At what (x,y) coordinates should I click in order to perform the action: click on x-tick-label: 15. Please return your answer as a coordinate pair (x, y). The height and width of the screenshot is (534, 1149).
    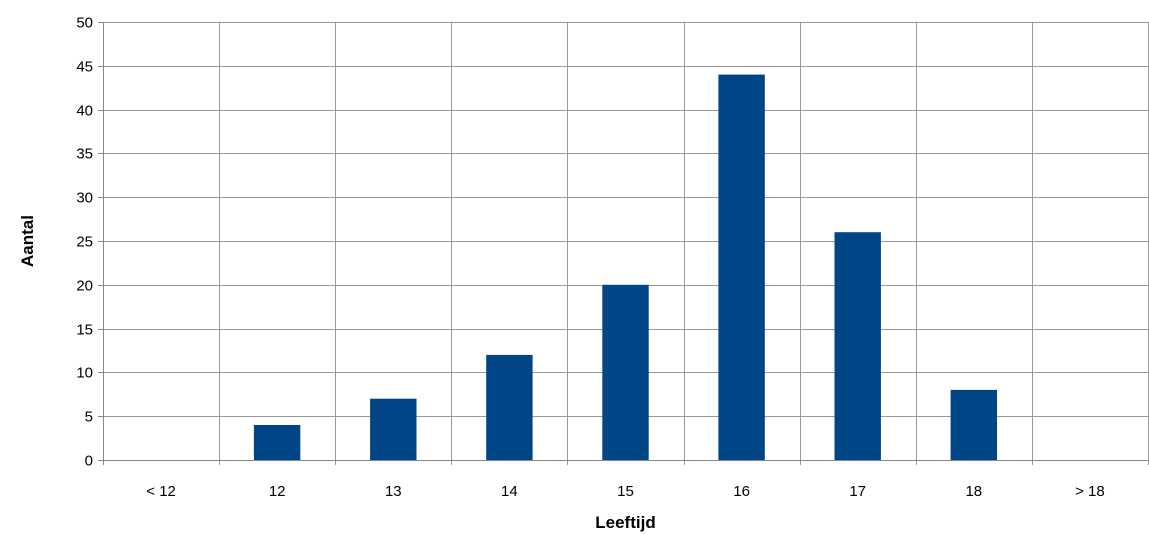
    Looking at the image, I should click on (625, 491).